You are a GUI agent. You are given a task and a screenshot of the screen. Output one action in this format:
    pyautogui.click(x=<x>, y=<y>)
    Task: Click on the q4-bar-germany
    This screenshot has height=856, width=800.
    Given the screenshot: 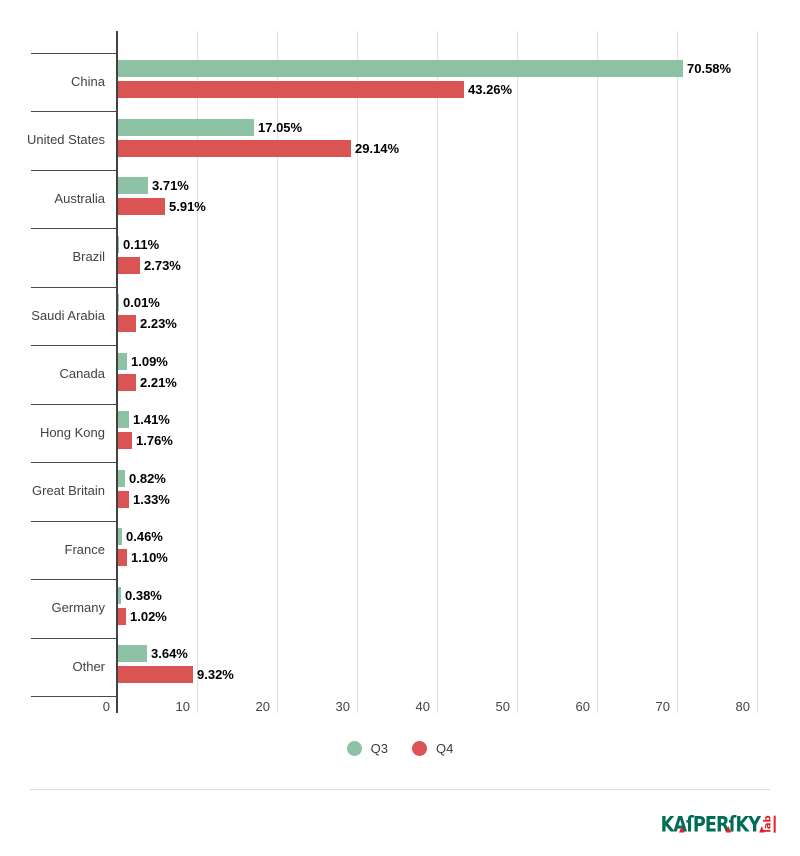 What is the action you would take?
    pyautogui.click(x=122, y=616)
    